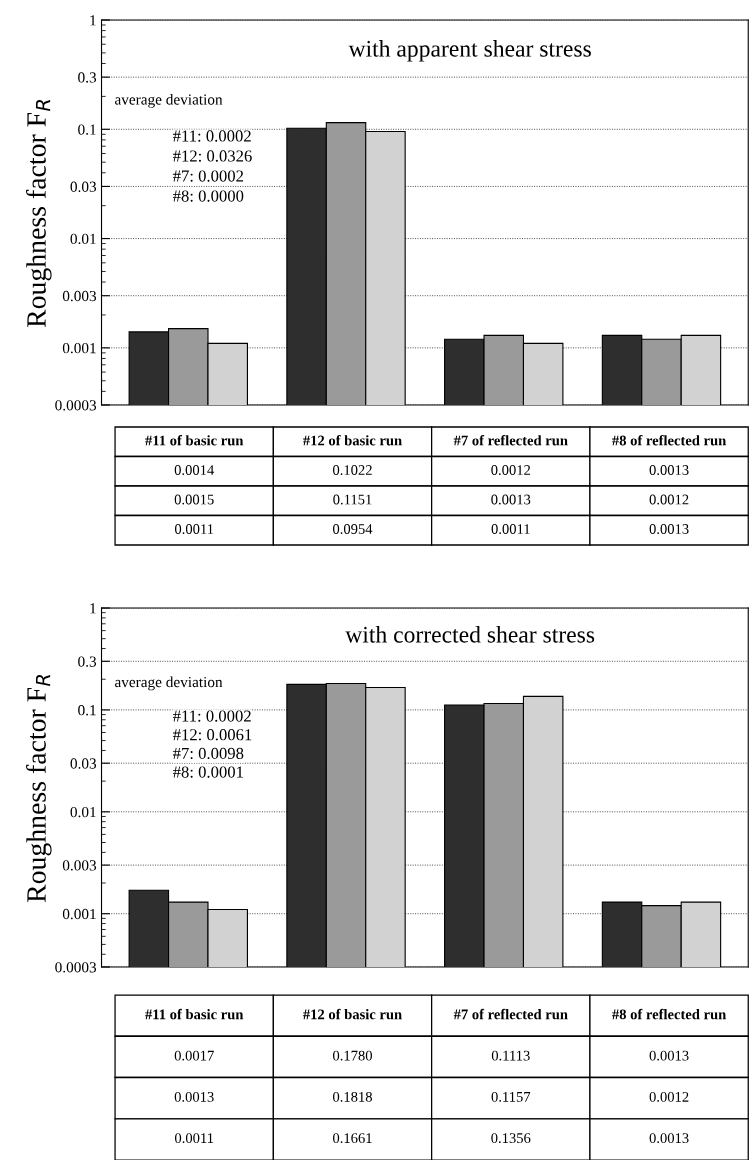  What do you see at coordinates (470, 634) in the screenshot?
I see `text: with corrected shear stress` at bounding box center [470, 634].